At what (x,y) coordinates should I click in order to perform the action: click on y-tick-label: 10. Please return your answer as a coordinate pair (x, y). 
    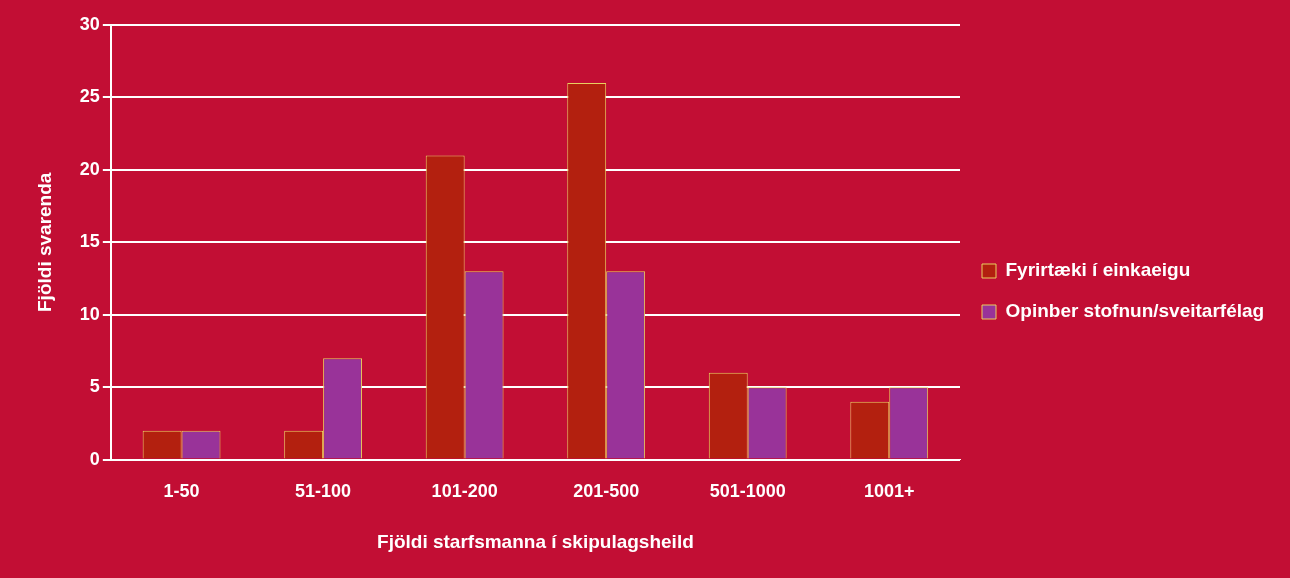
    Looking at the image, I should click on (89, 313).